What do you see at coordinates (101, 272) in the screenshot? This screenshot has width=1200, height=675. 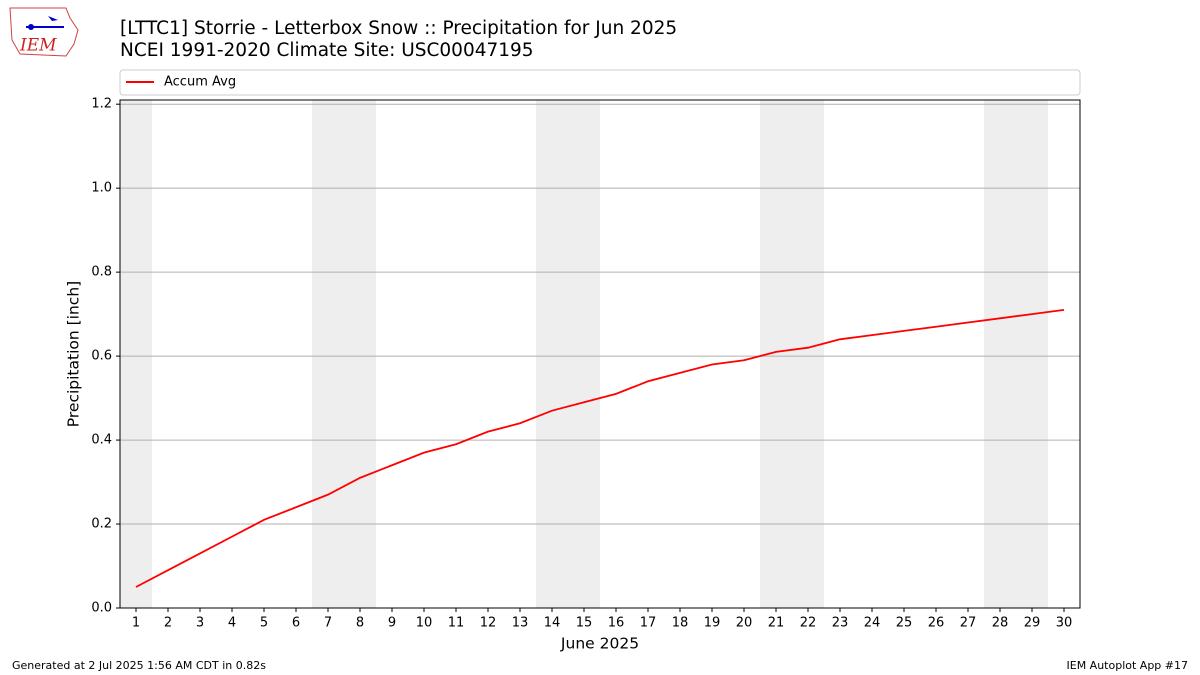 I see `y-tick-label: 0.8` at bounding box center [101, 272].